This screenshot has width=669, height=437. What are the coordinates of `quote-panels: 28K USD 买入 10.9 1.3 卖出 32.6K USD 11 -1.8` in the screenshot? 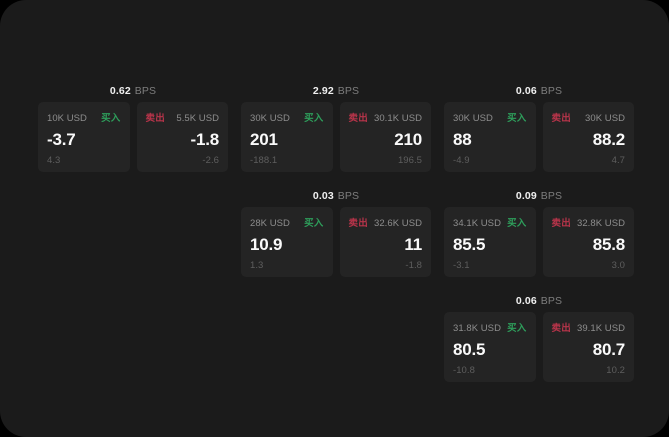 It's located at (336, 242).